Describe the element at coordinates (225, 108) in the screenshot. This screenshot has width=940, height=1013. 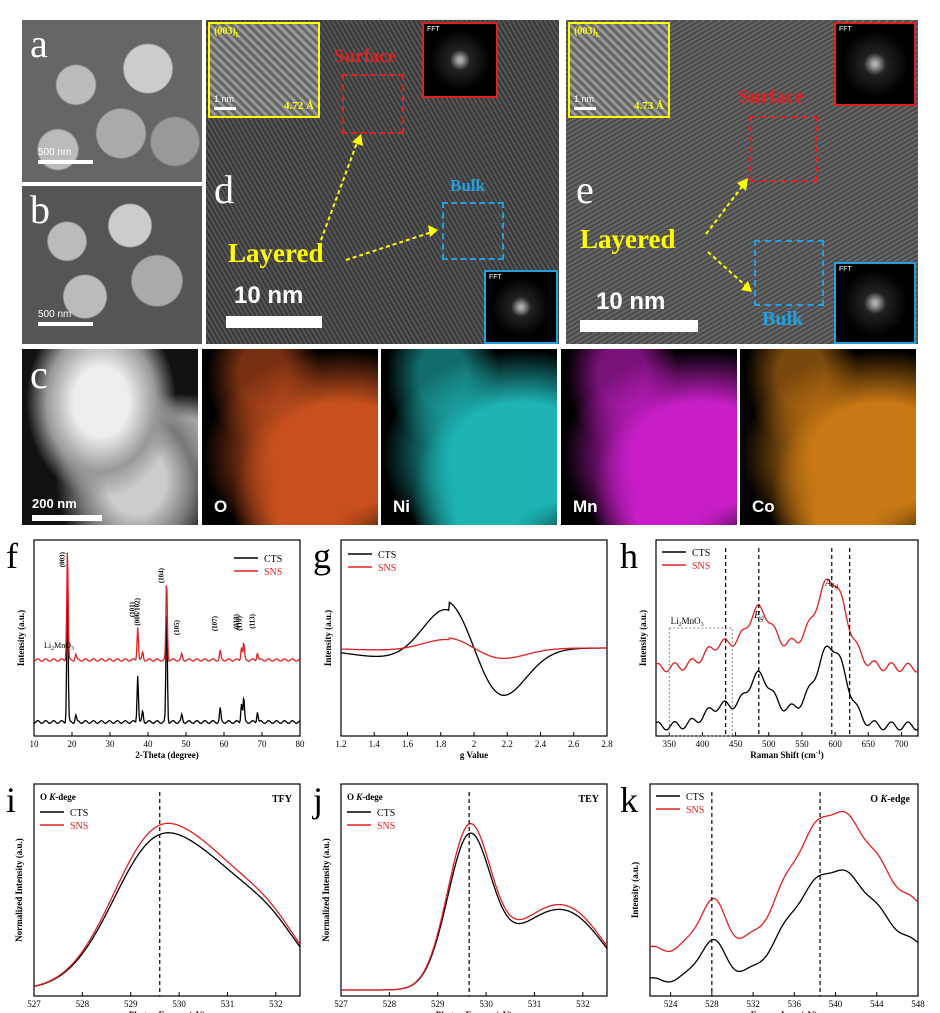
I see `inset-d-scale-bar` at that location.